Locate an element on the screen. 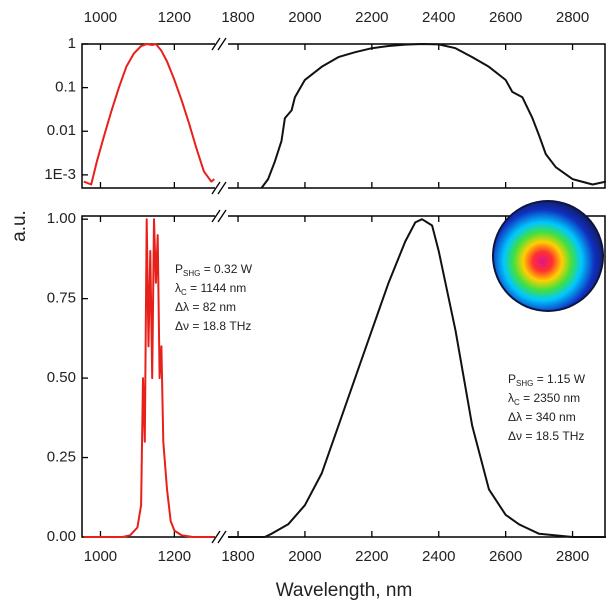 This screenshot has height=607, width=606. annotation: Δν = 18.8 THz is located at coordinates (213, 326).